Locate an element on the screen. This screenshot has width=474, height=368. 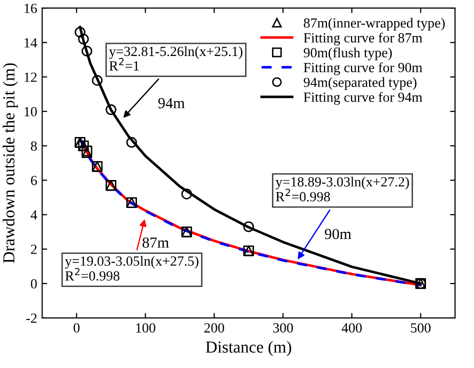
y-tick-label: 8 is located at coordinates (33, 146).